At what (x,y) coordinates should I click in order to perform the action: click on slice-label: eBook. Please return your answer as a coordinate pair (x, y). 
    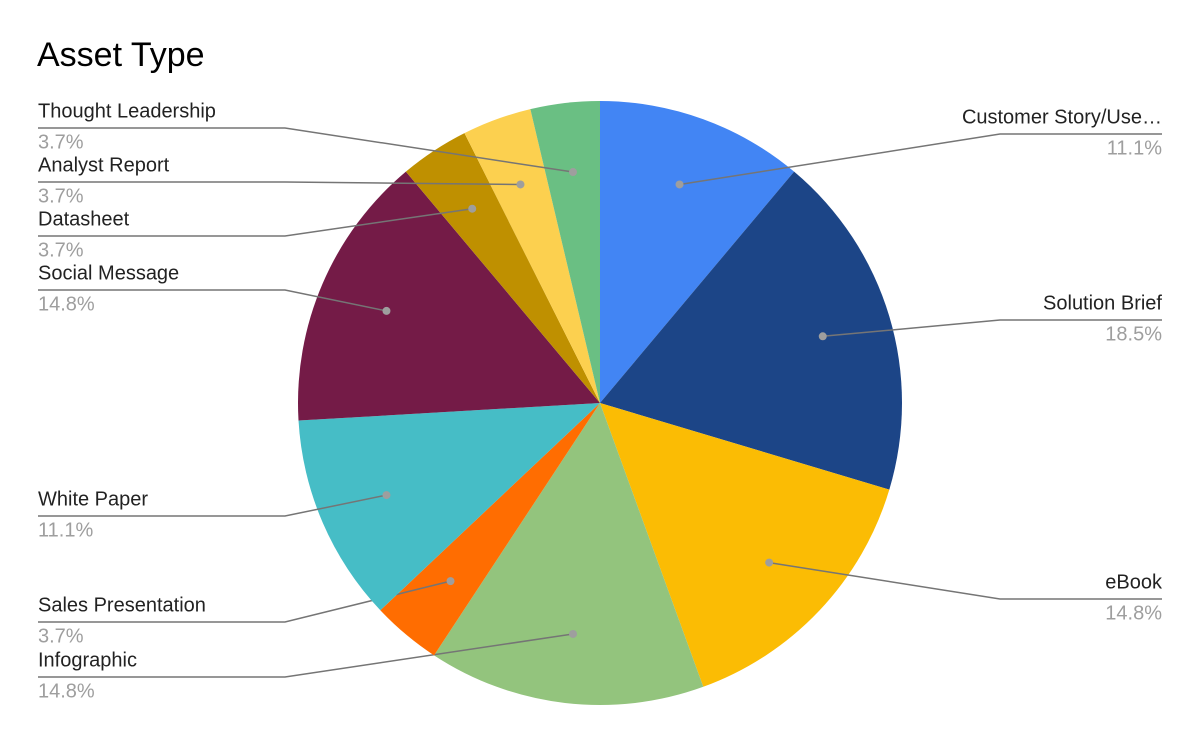
    Looking at the image, I should click on (1134, 582).